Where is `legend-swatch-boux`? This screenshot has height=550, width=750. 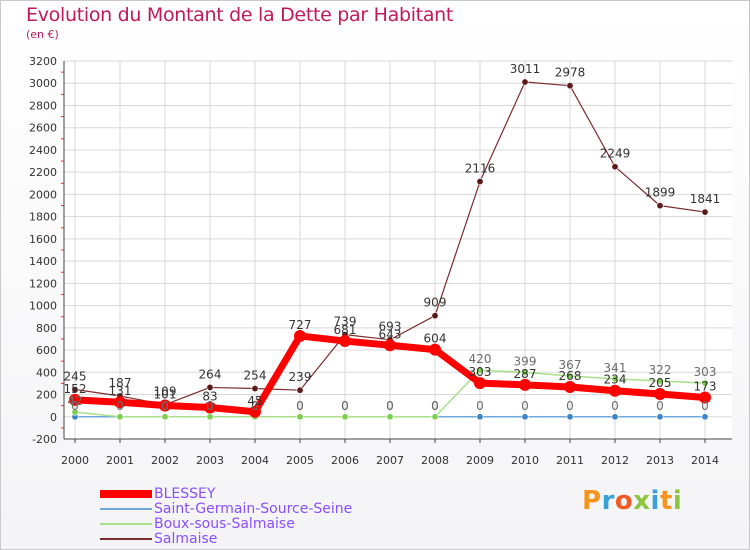
legend-swatch-boux is located at coordinates (126, 524).